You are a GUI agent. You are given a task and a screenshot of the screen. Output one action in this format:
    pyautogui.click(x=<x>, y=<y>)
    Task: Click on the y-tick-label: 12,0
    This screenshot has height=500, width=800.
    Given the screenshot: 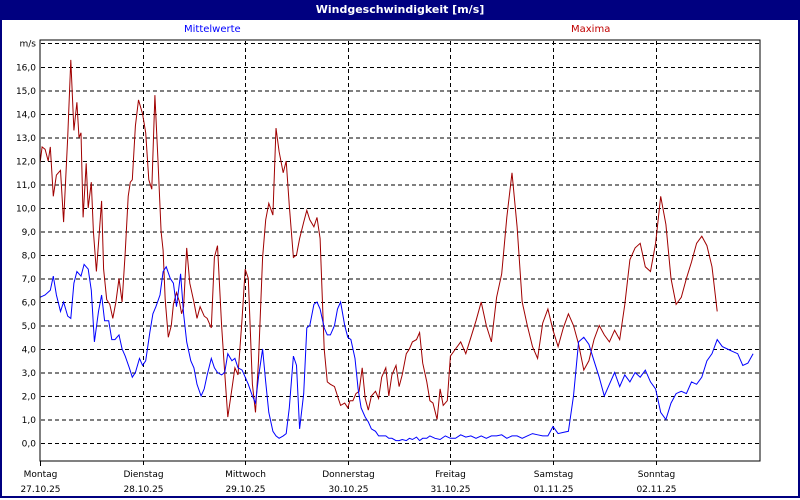 What is the action you would take?
    pyautogui.click(x=26, y=163)
    